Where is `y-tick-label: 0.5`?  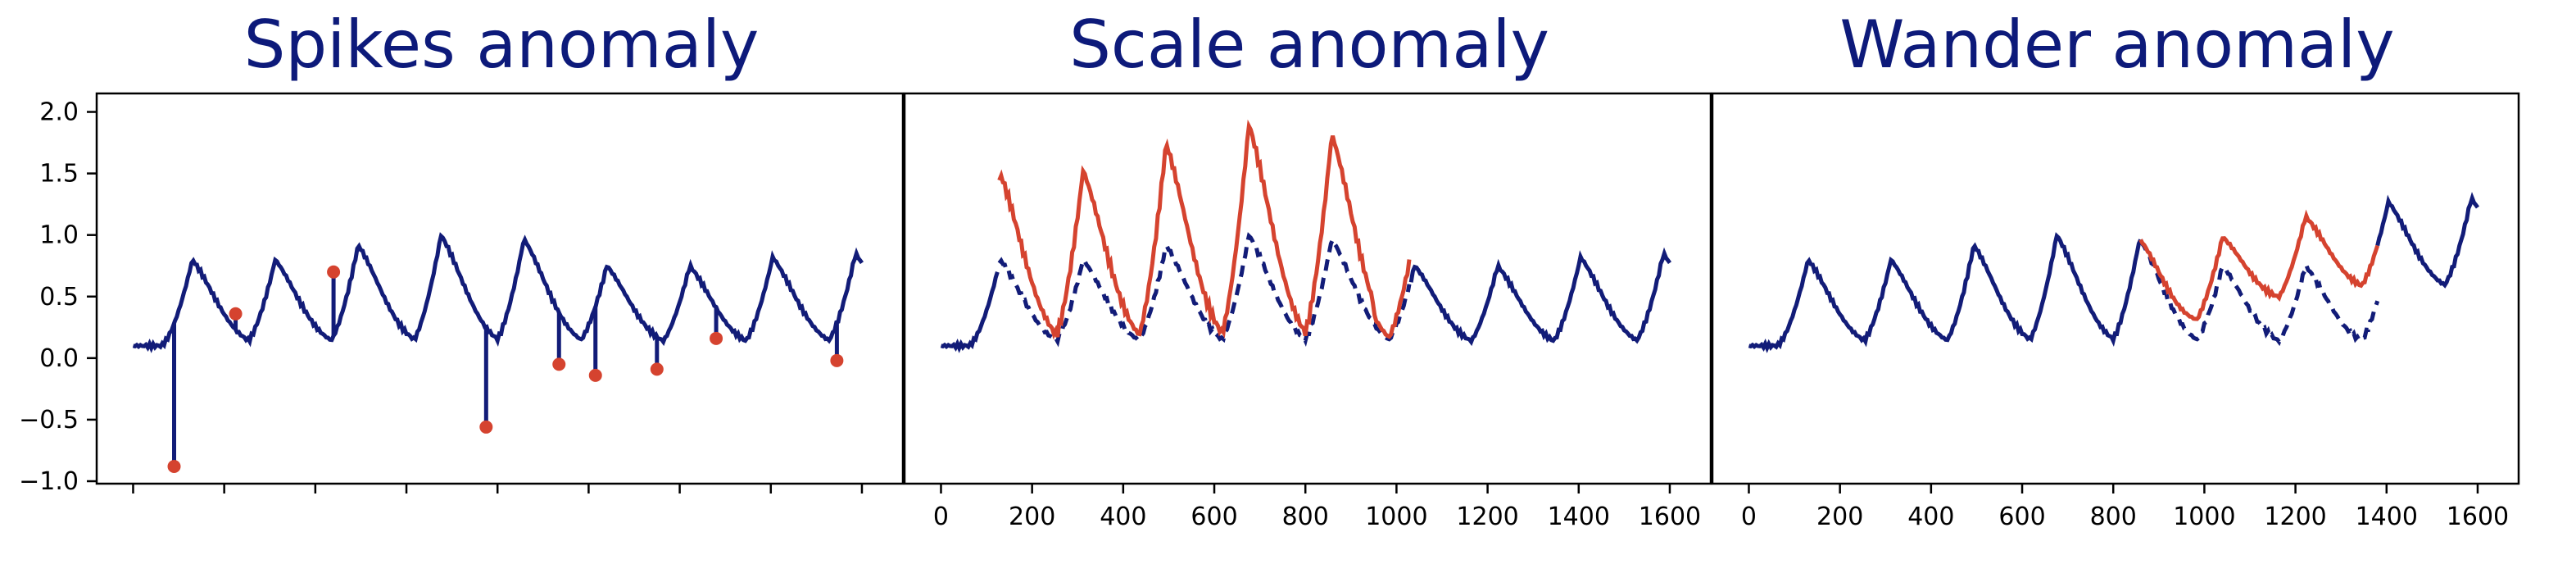 y-tick-label: 0.5 is located at coordinates (59, 297).